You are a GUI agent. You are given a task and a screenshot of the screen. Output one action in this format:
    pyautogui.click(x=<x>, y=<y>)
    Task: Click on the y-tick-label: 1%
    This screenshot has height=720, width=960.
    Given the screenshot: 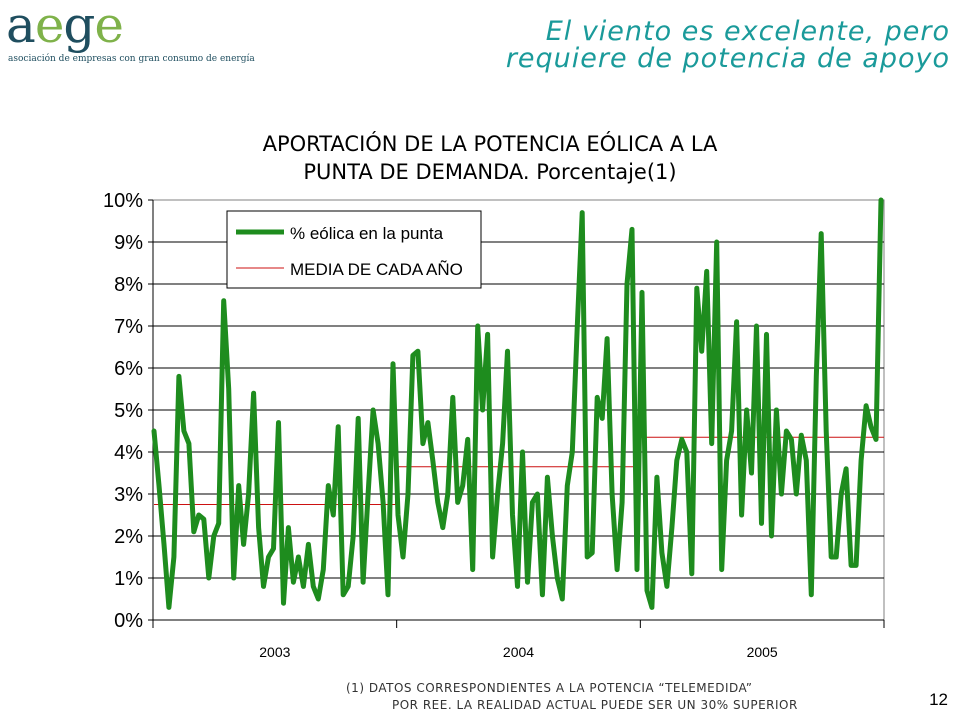 What is the action you would take?
    pyautogui.click(x=128, y=579)
    